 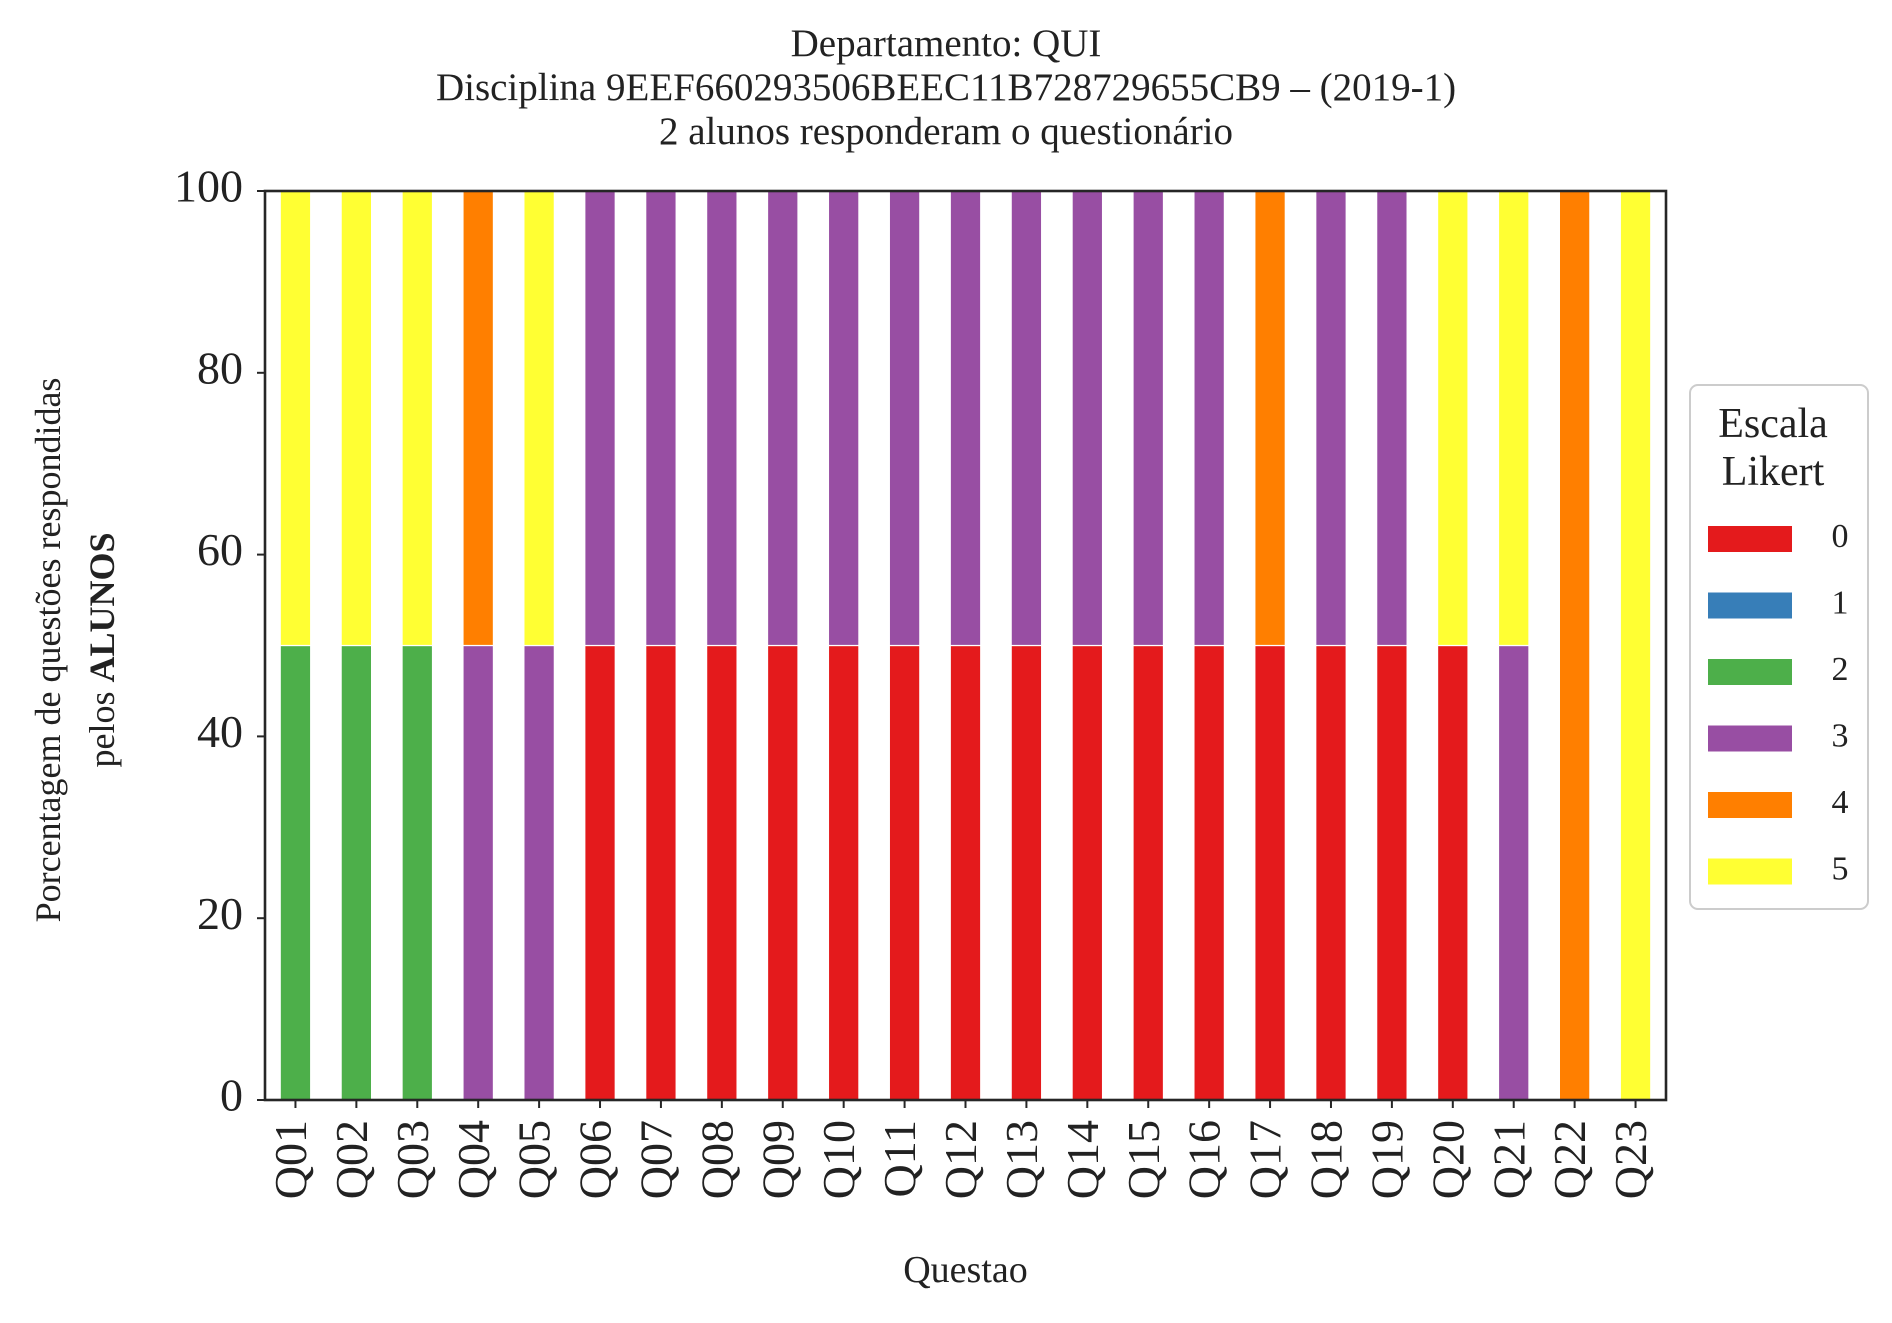 I want to click on y-axis-label-prefix: pelos, so click(x=102, y=725).